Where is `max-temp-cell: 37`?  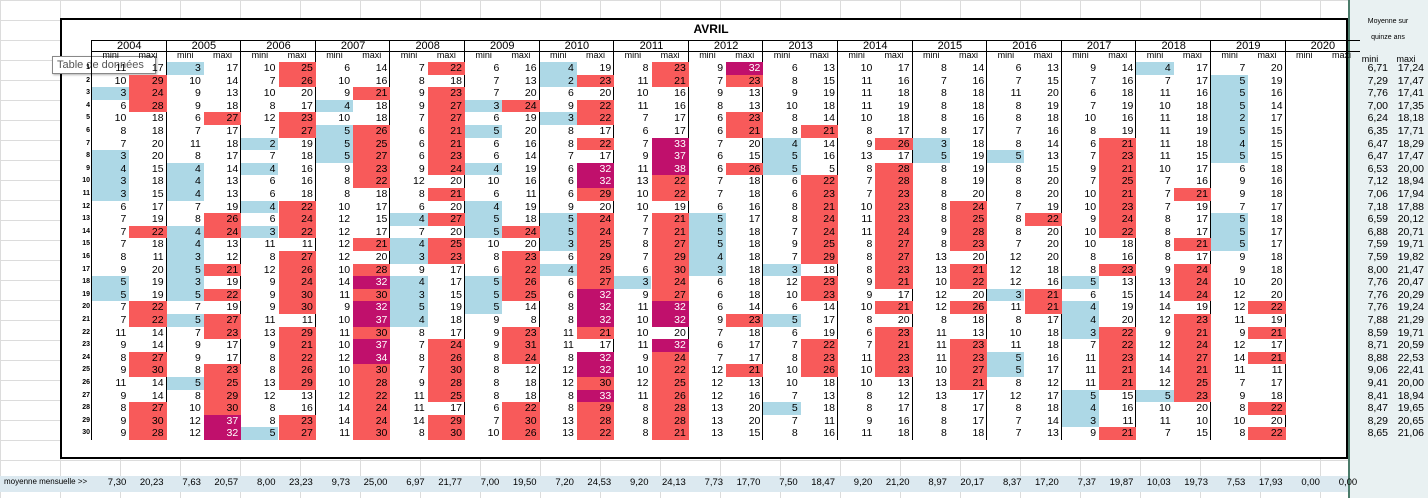 max-temp-cell: 37 is located at coordinates (222, 421).